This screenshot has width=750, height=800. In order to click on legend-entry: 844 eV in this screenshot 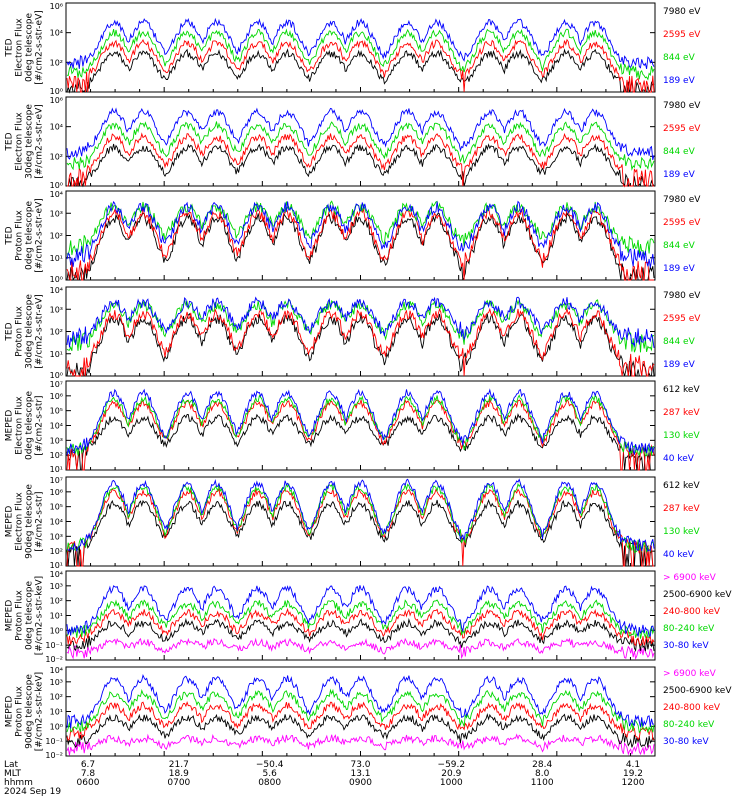, I will do `click(679, 58)`.